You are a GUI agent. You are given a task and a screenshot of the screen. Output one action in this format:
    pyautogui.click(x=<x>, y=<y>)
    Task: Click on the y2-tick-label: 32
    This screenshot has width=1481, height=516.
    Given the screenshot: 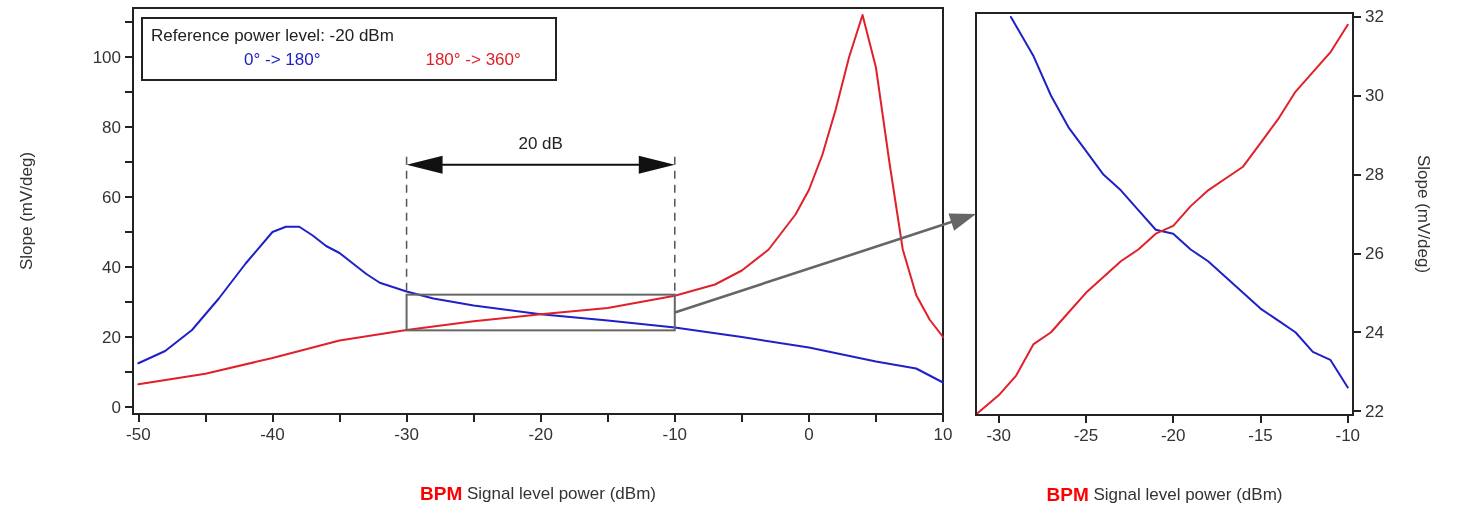 What is the action you would take?
    pyautogui.click(x=1374, y=17)
    